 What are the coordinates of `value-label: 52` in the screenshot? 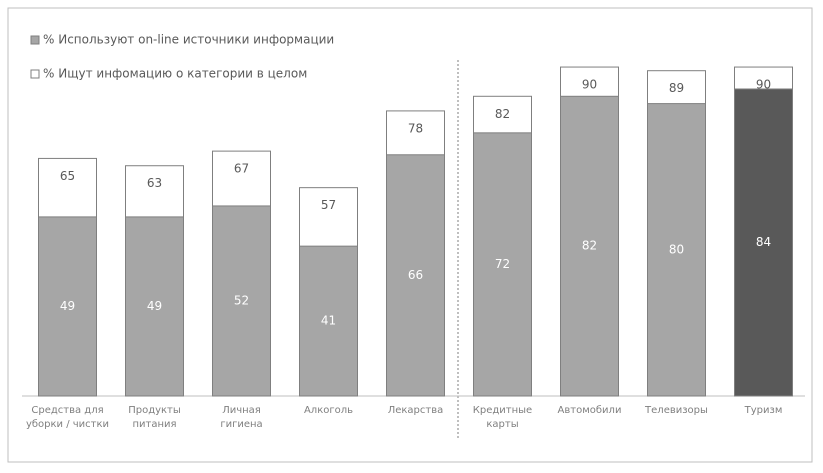 It's located at (241, 300).